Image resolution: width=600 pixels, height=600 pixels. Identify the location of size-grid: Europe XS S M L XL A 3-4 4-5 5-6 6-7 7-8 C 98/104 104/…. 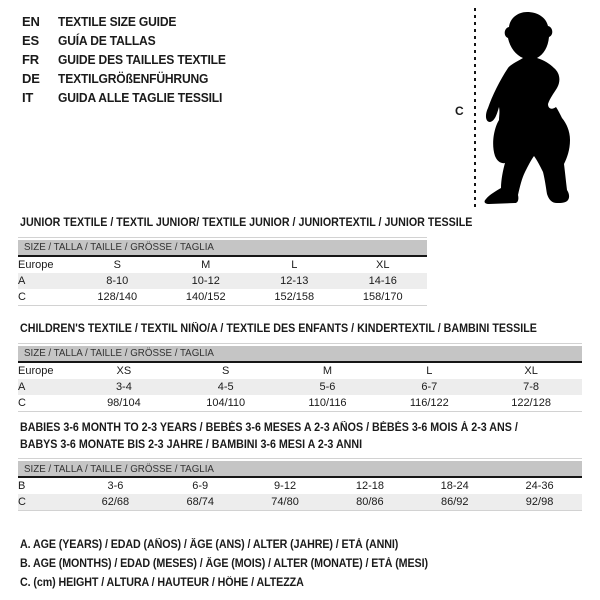
(300, 387).